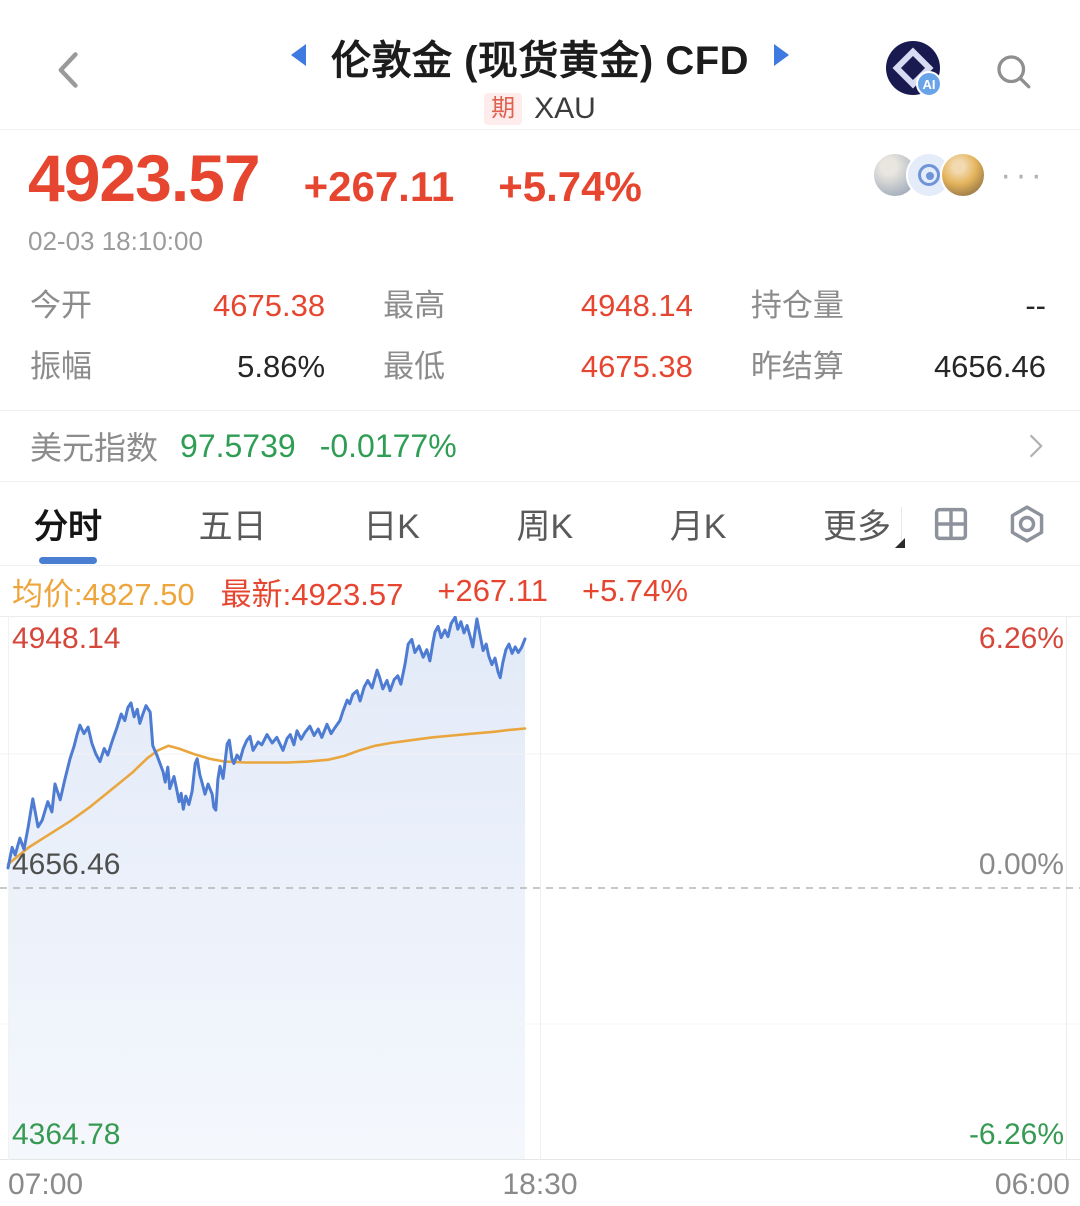 This screenshot has width=1080, height=1206. I want to click on tab-weekly-k: 周K, so click(545, 527).